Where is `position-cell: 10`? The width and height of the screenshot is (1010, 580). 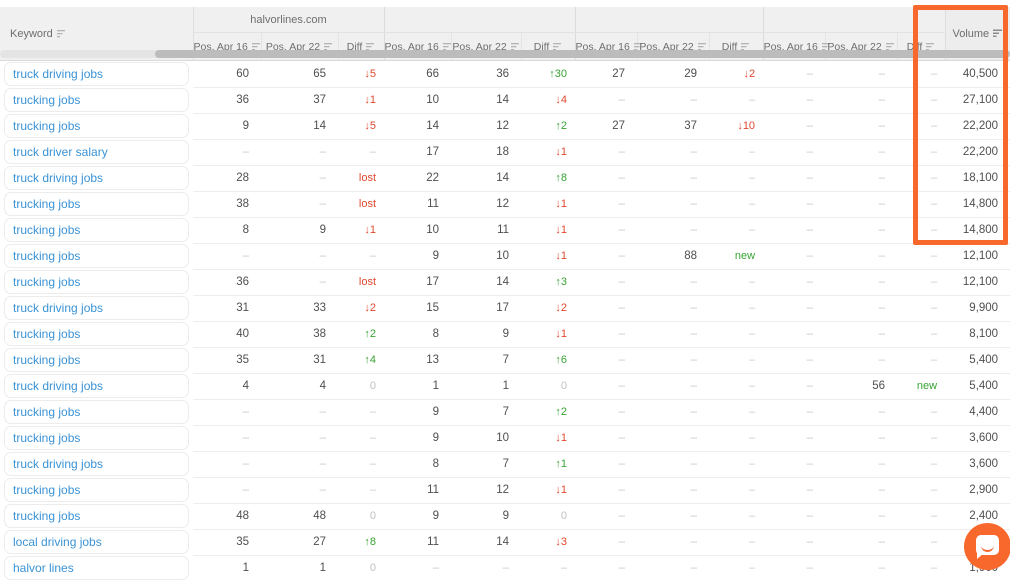 position-cell: 10 is located at coordinates (418, 229).